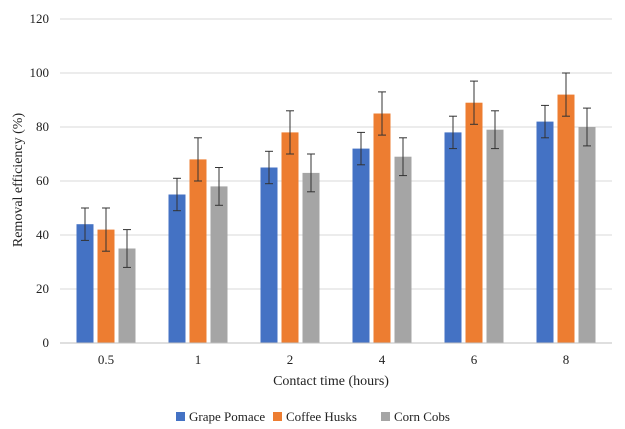  What do you see at coordinates (566, 359) in the screenshot?
I see `x-tick-label: 8` at bounding box center [566, 359].